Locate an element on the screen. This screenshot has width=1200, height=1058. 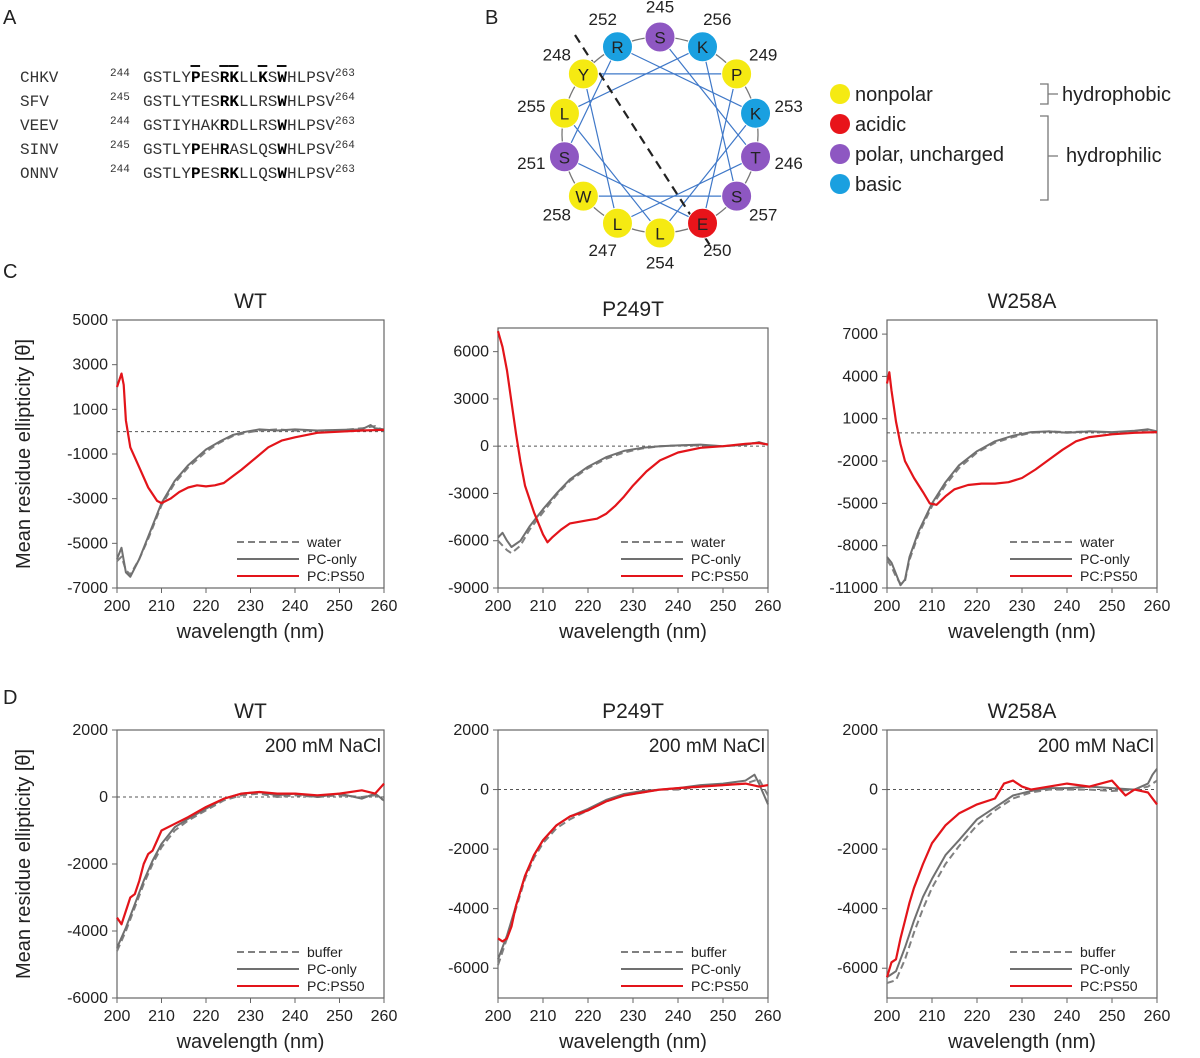
alignment-sequence: 245 GSTLYTESRKLLRSWHLPSV264 is located at coordinates (232, 101).